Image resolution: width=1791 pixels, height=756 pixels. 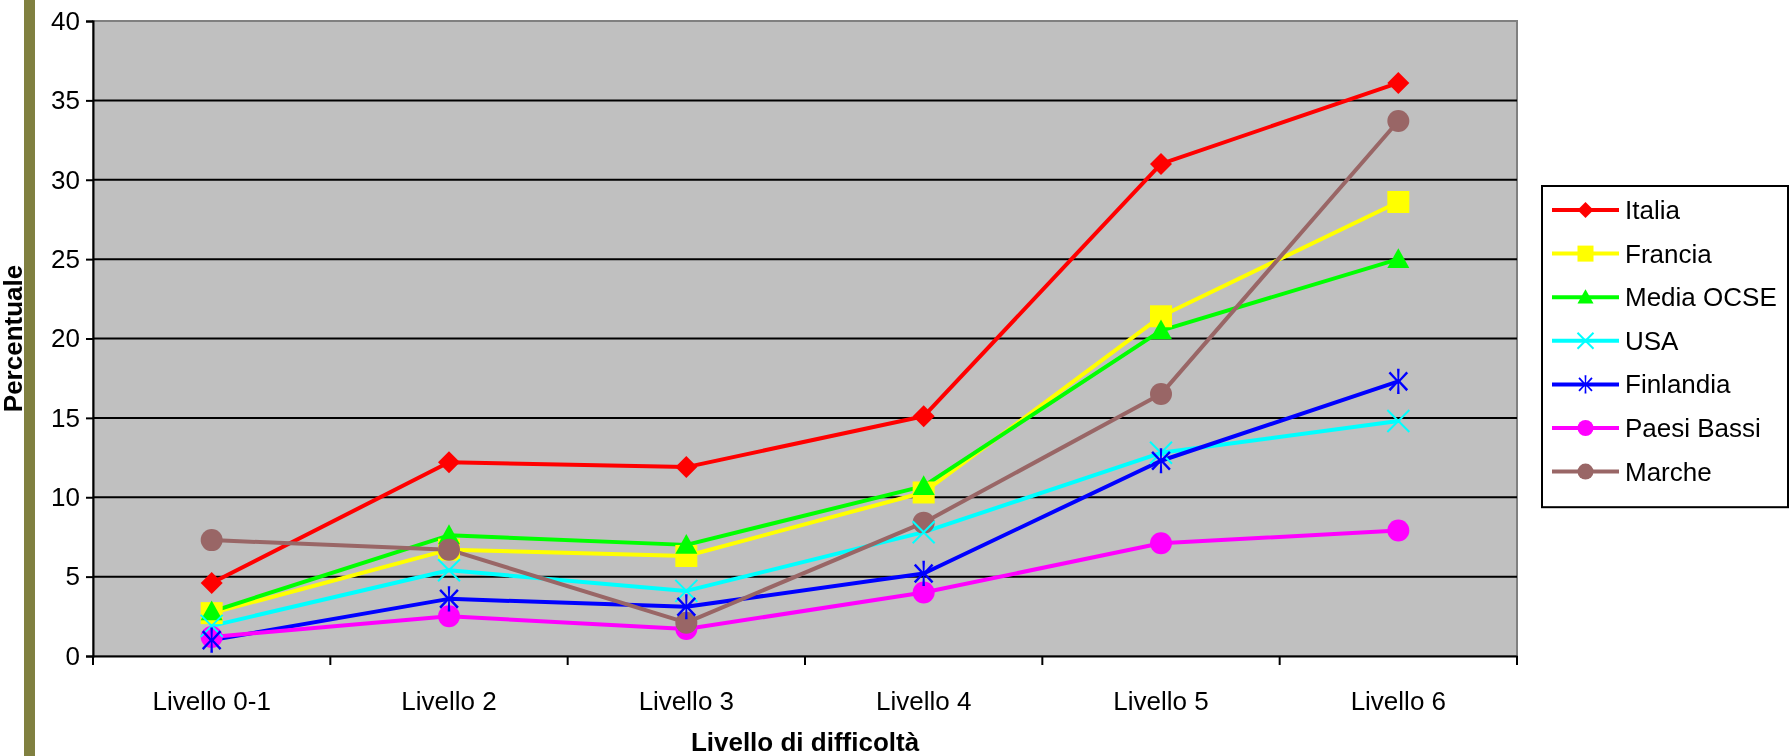 I want to click on legend-label: Marche, so click(x=1668, y=471).